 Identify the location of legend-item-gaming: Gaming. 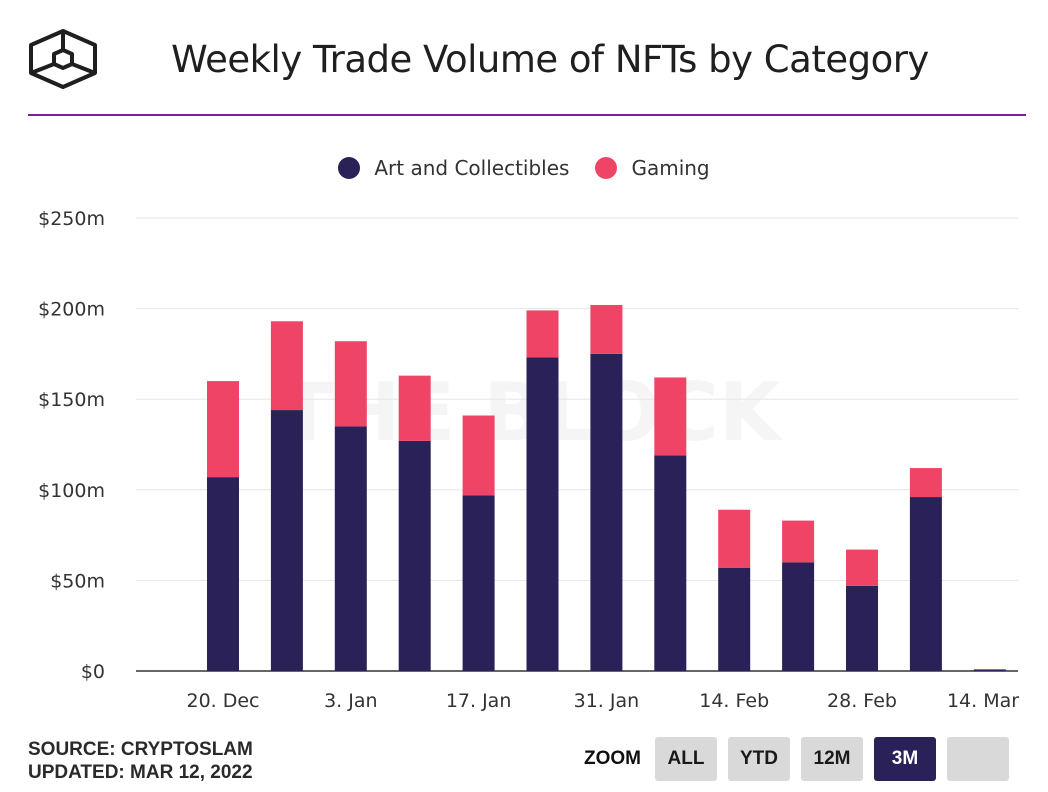
(652, 168).